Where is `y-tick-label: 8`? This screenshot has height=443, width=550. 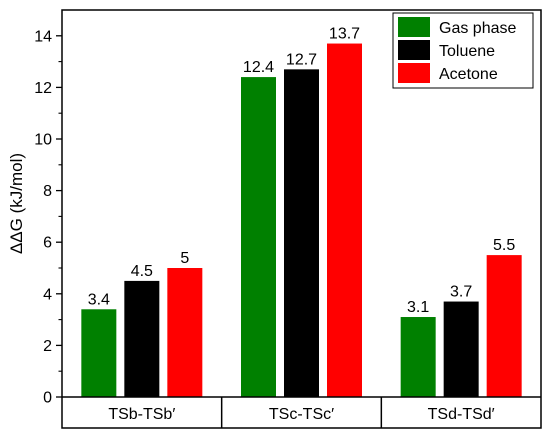
y-tick-label: 8 is located at coordinates (47, 191).